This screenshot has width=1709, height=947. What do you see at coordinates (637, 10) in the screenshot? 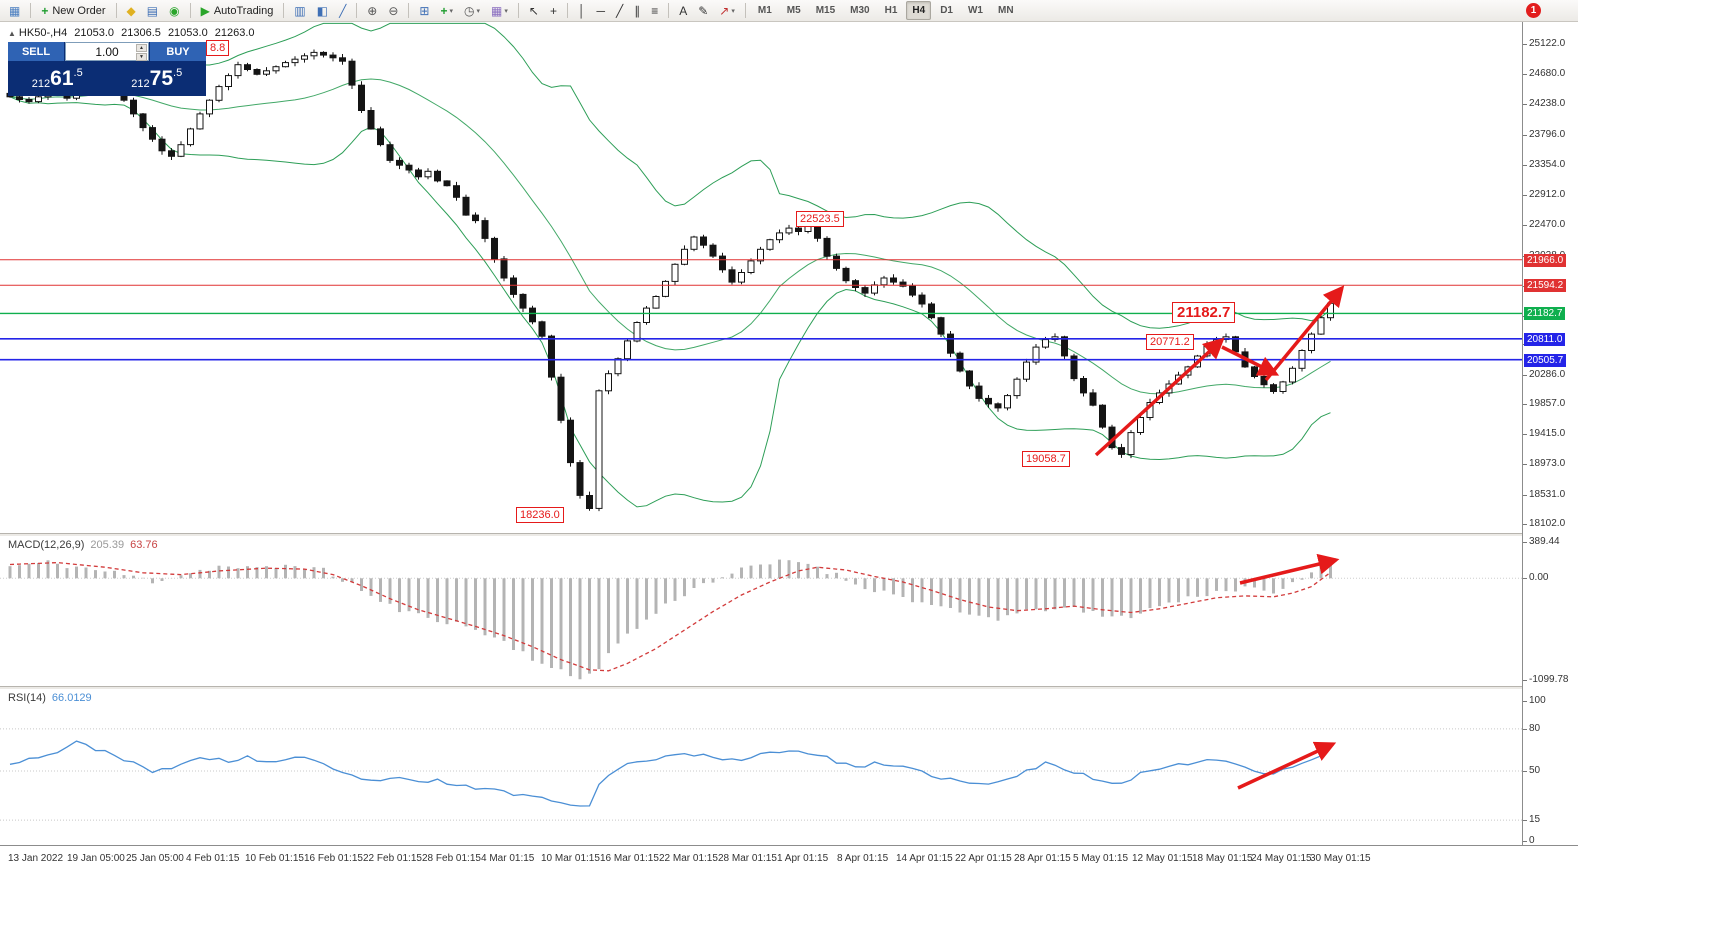
I see `channel-icon: ∥` at bounding box center [637, 10].